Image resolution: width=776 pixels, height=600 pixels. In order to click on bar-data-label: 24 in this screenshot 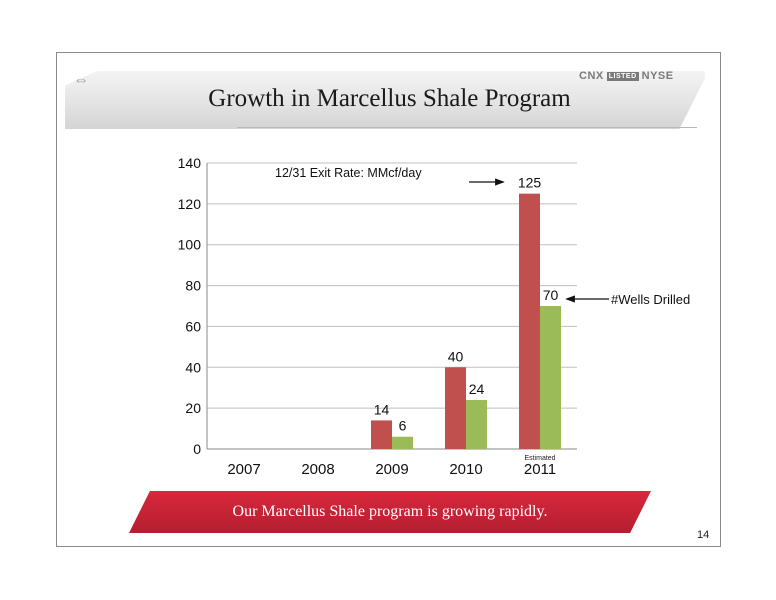, I will do `click(477, 389)`.